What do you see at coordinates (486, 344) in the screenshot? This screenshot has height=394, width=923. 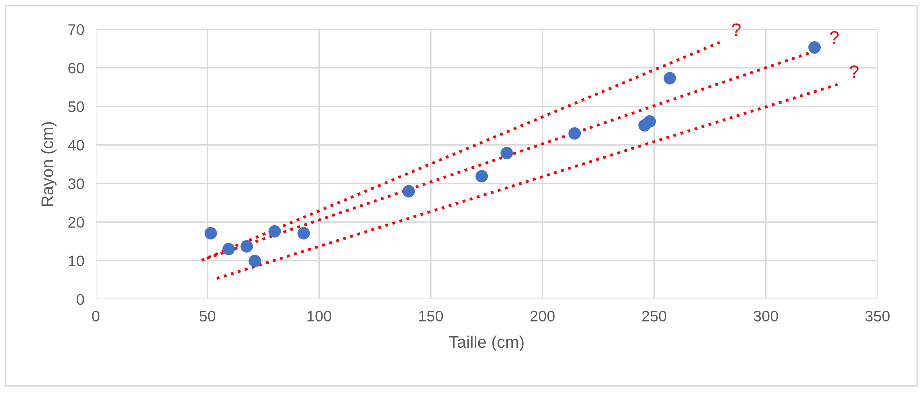 I see `x-axis-title: Taille (cm)` at bounding box center [486, 344].